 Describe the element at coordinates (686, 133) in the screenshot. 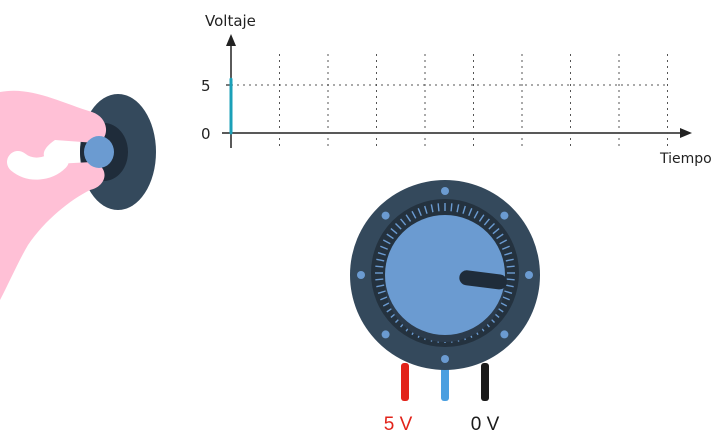

I see `x-axis-arrow-icon` at that location.